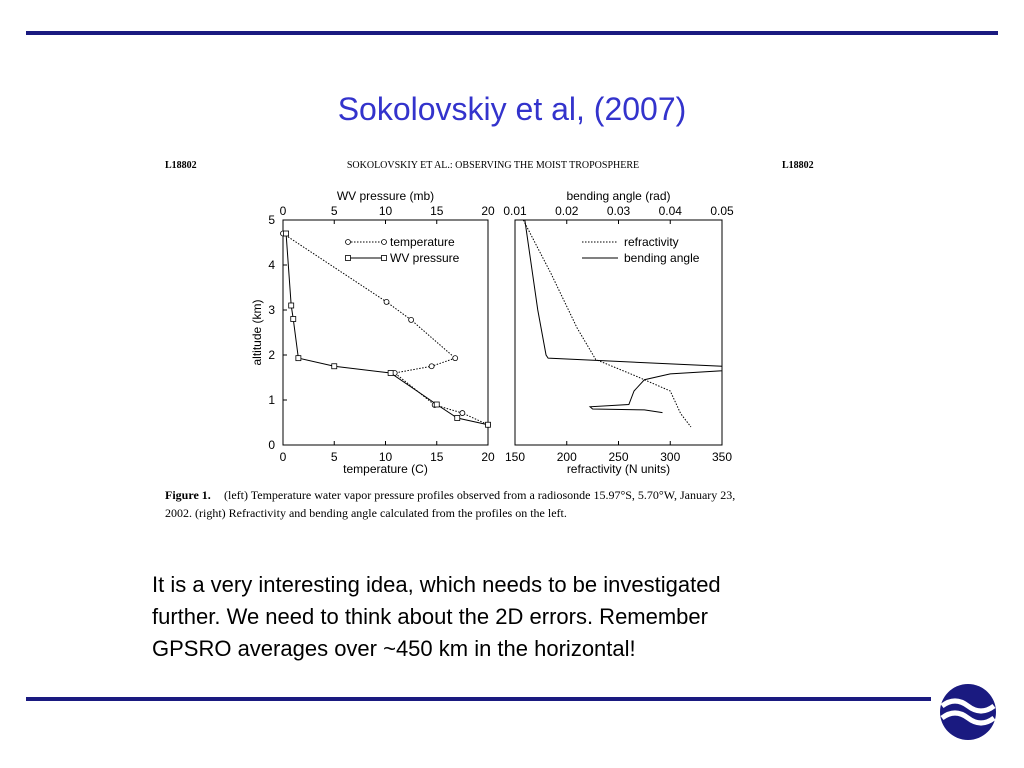 This screenshot has height=768, width=1024. Describe the element at coordinates (567, 457) in the screenshot. I see `x-tick-label: 200` at that location.